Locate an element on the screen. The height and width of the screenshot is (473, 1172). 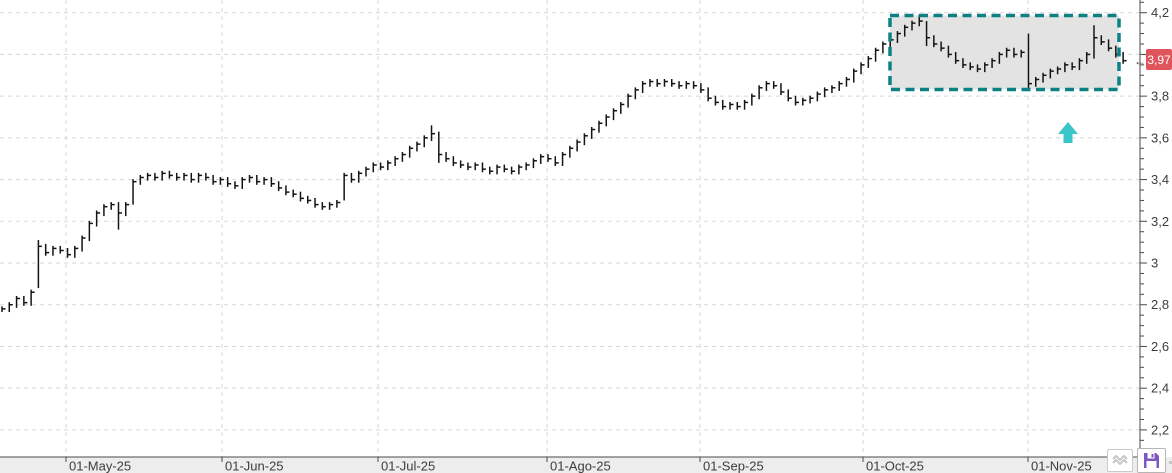
y-tick-label: 2,4 is located at coordinates (1160, 388).